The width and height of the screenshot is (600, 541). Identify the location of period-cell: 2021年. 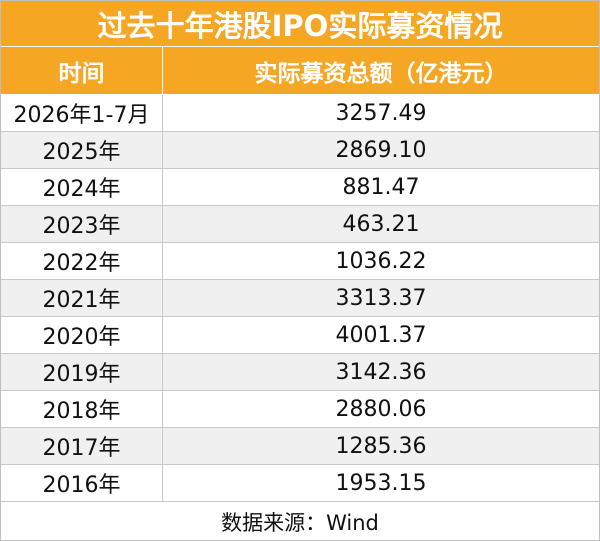
(82, 298).